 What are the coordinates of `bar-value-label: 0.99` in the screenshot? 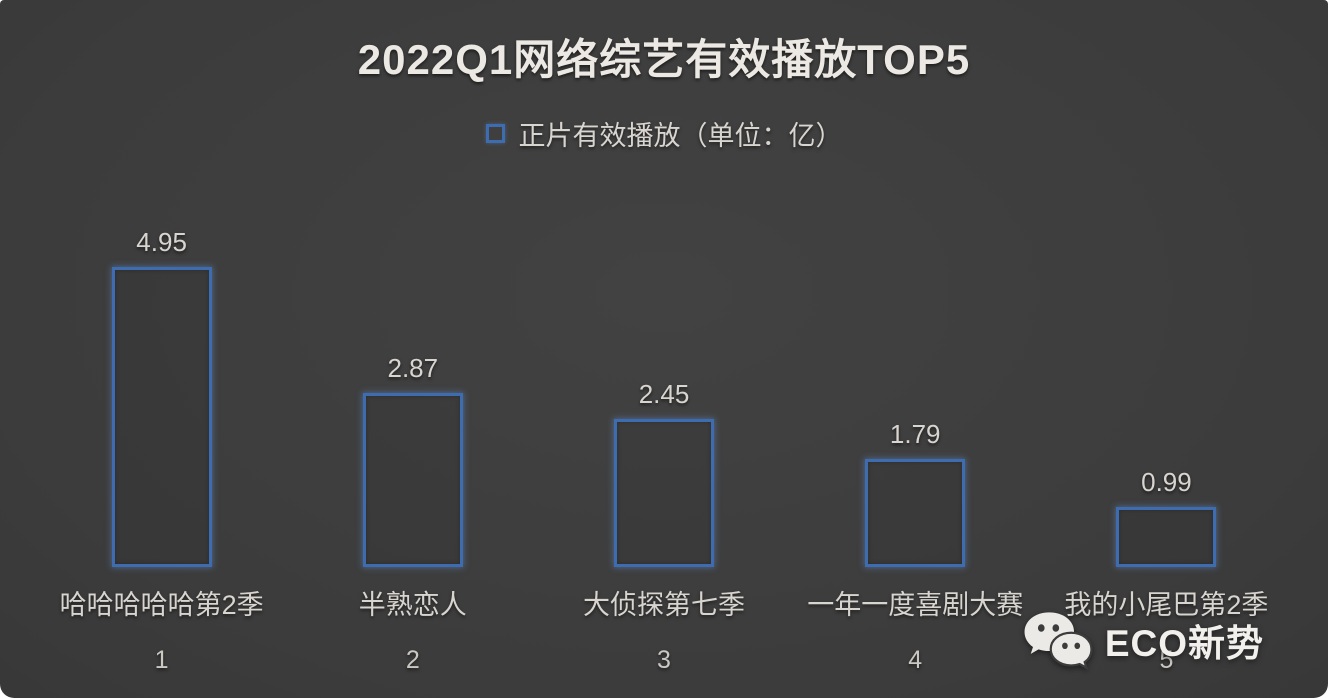 It's located at (1166, 482).